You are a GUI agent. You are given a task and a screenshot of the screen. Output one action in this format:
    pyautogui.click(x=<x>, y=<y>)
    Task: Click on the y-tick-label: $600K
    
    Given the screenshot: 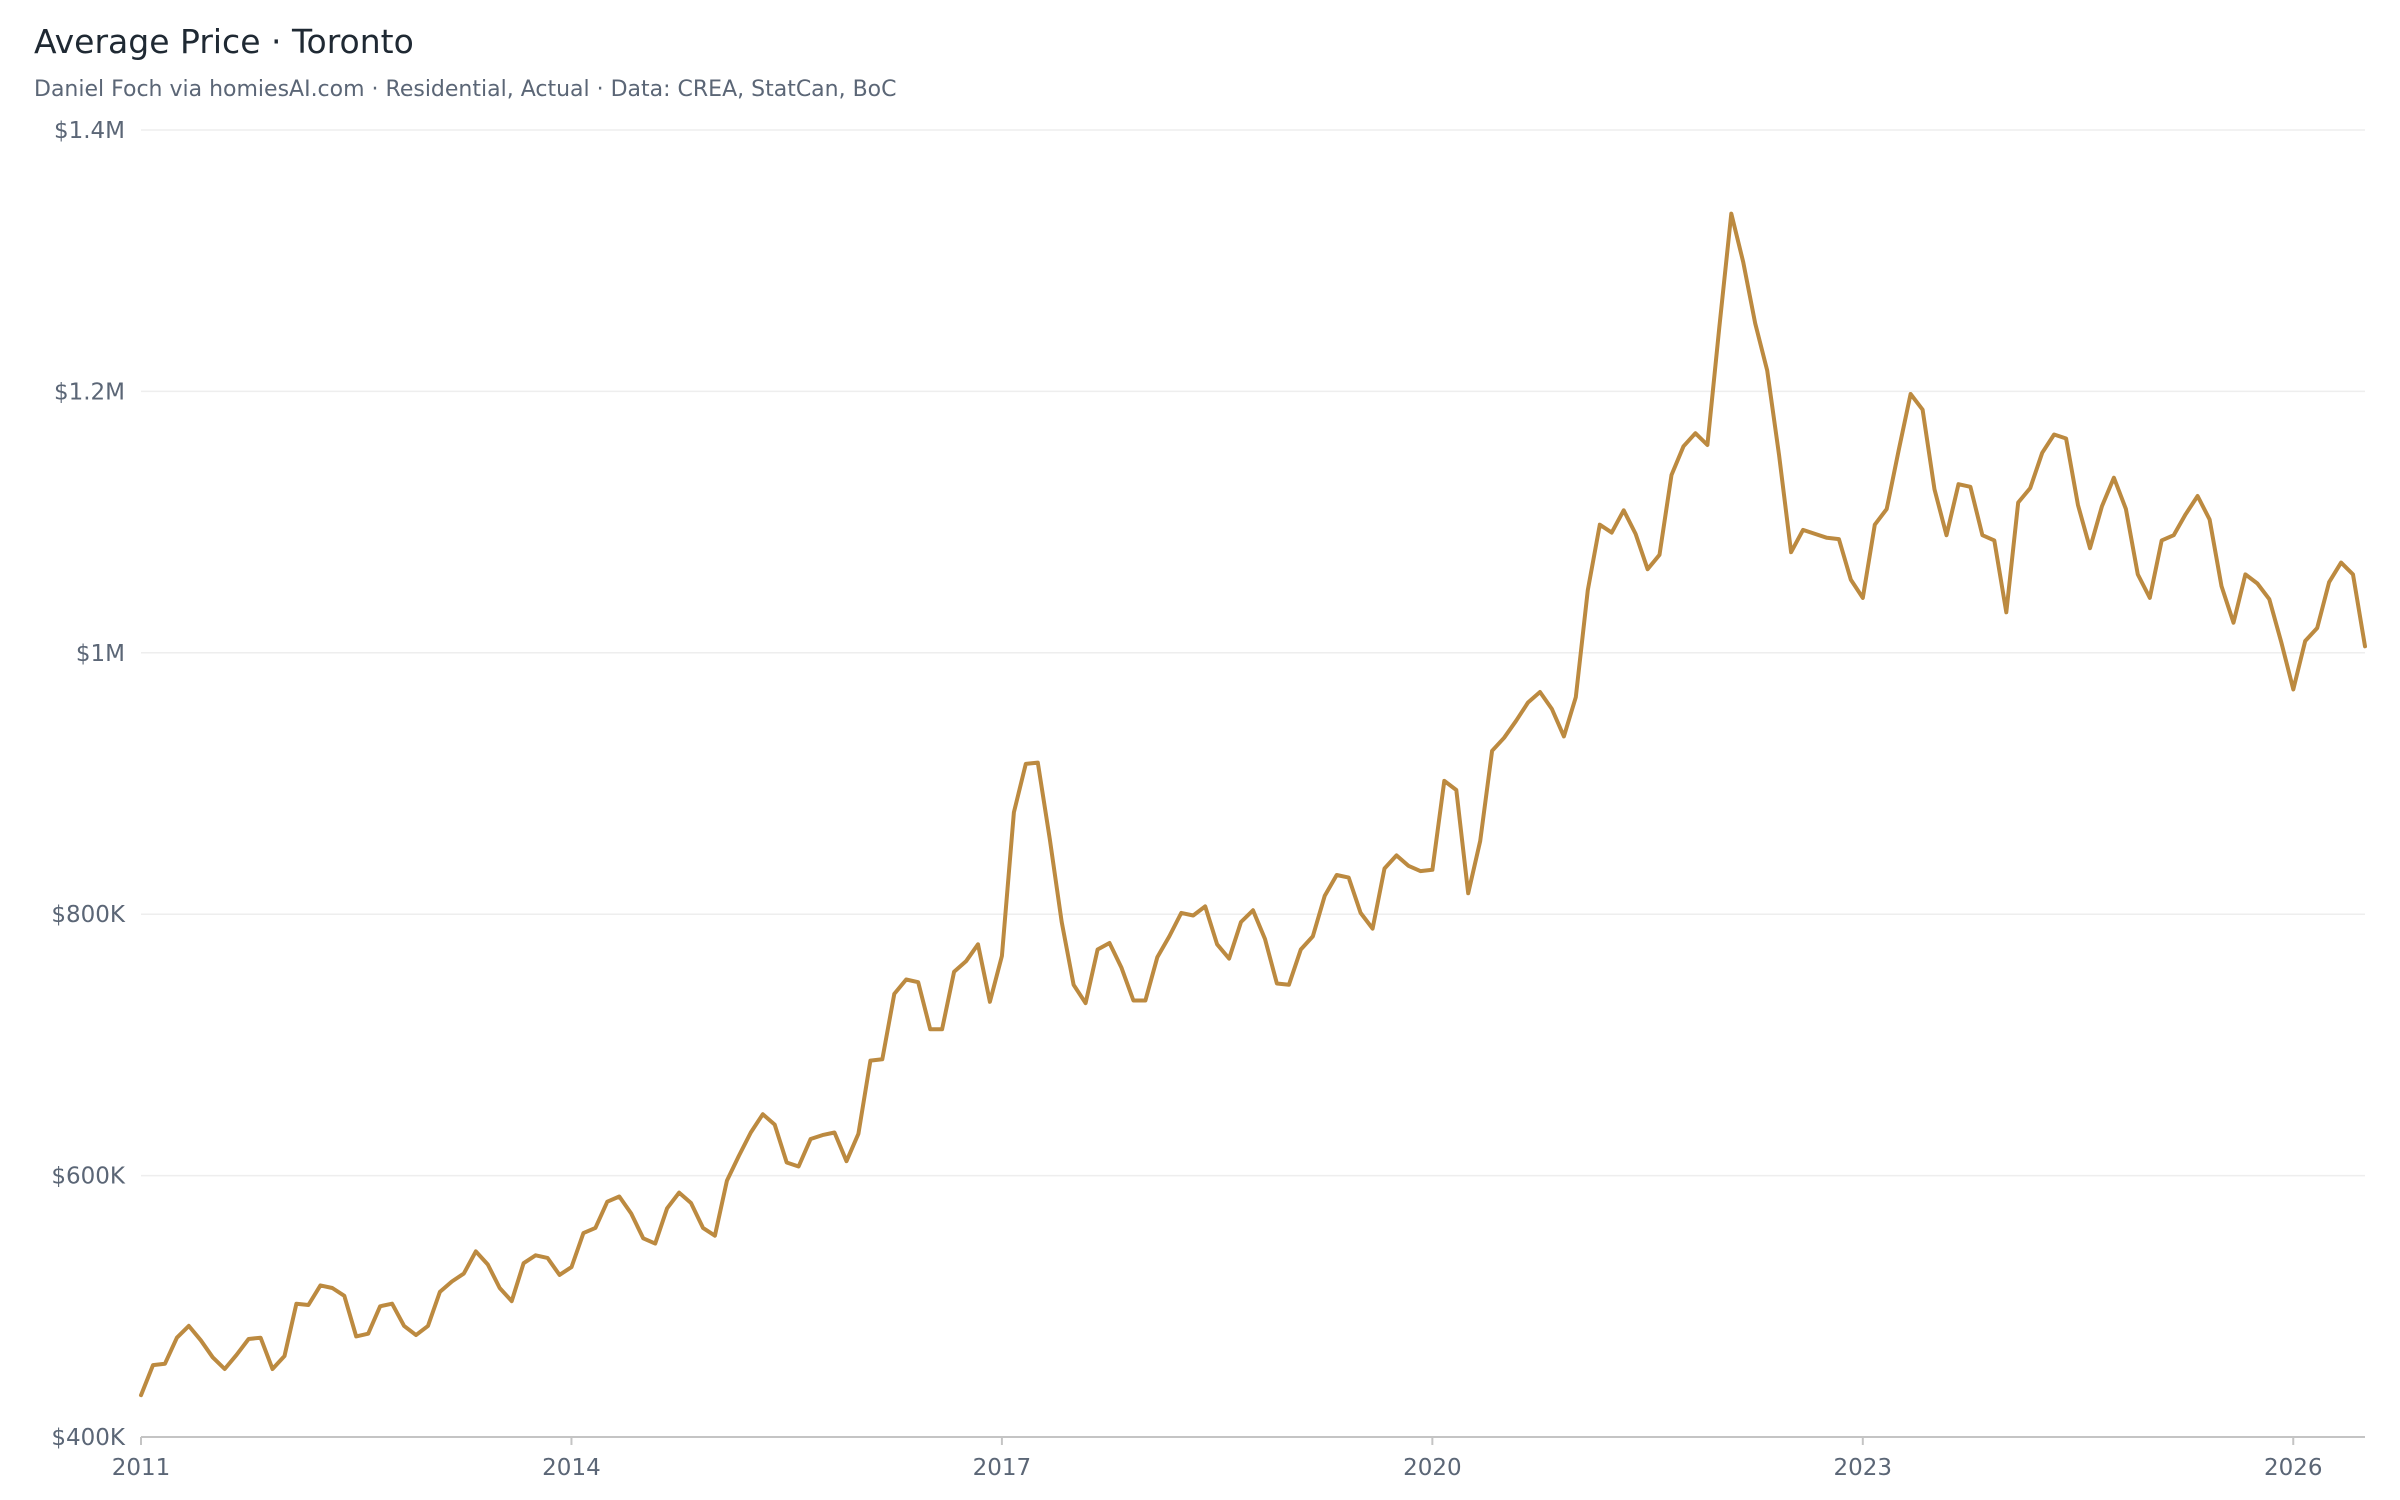 What is the action you would take?
    pyautogui.click(x=88, y=1177)
    